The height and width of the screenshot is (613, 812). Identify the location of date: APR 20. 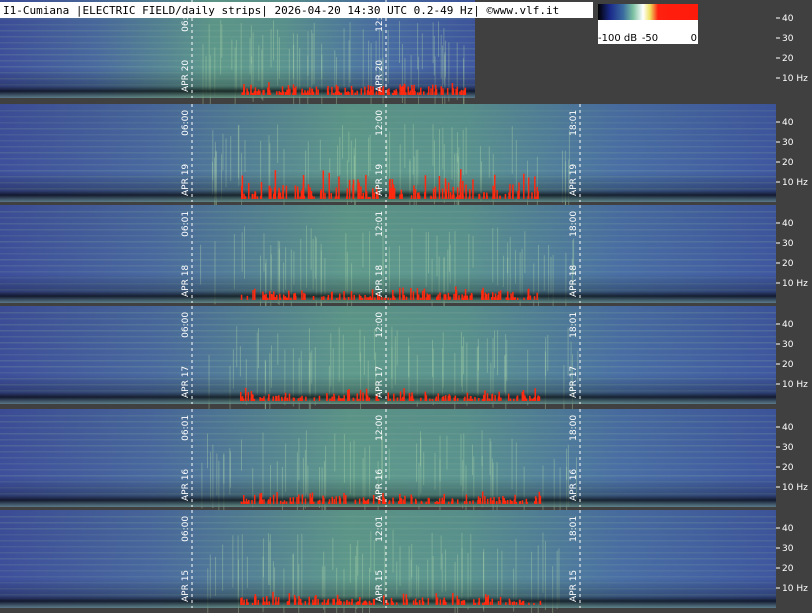
(186, 76).